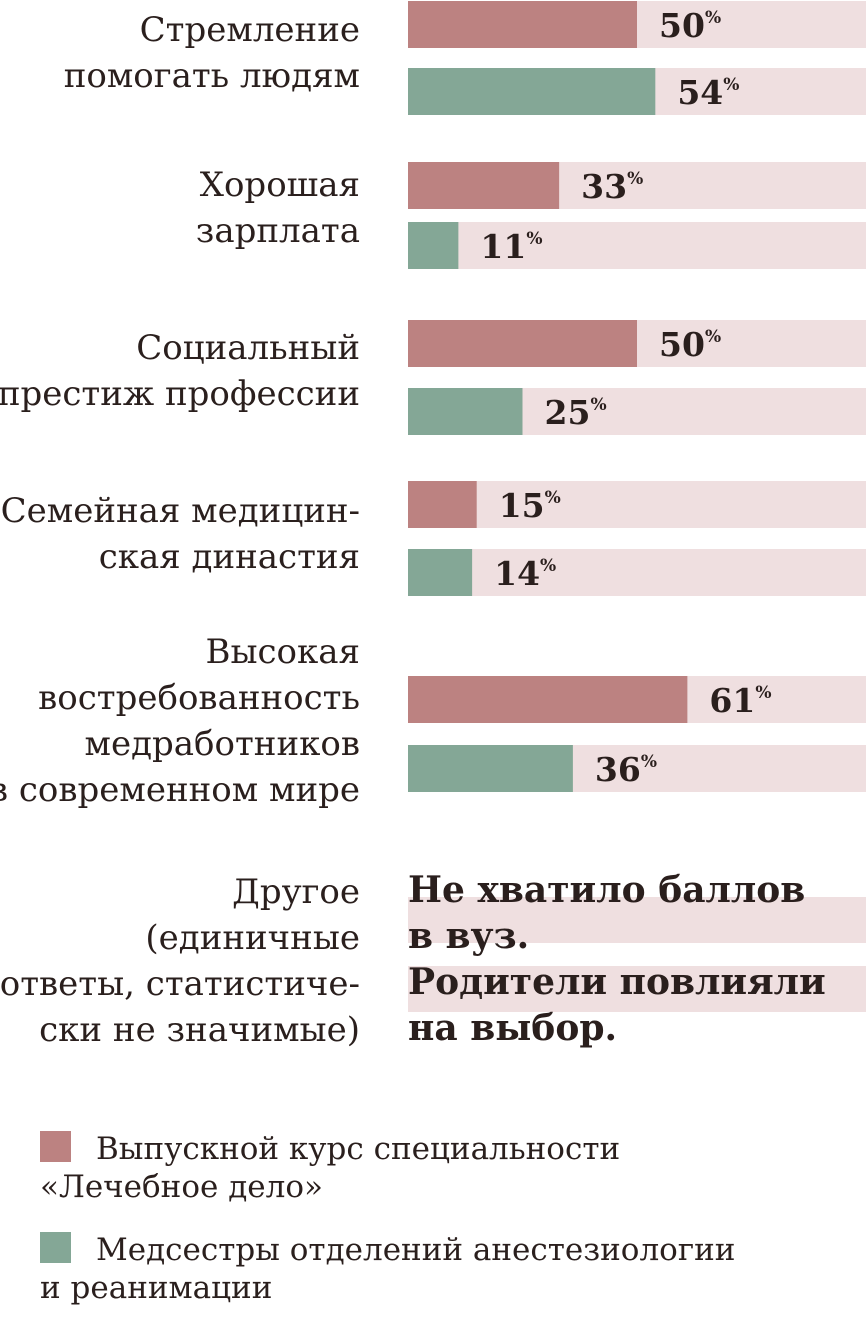 The image size is (866, 1326). Describe the element at coordinates (180, 790) in the screenshot. I see `category-label-line: в современном мире` at that location.